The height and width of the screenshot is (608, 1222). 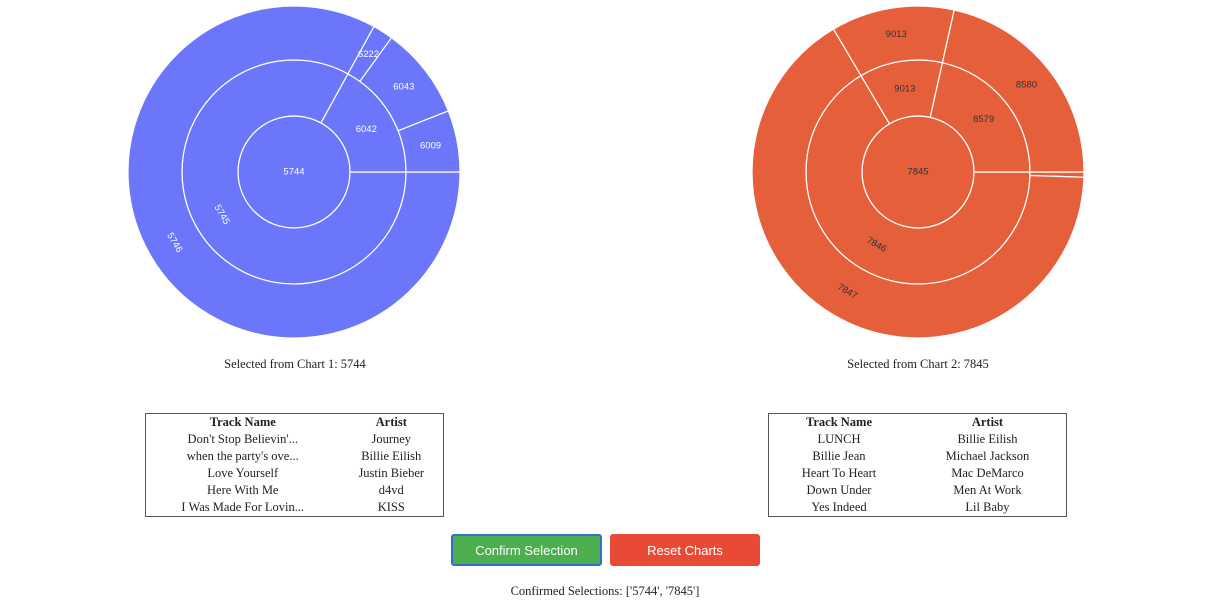 I want to click on table-row: when the party's ove... Billie Eilish, so click(x=294, y=456).